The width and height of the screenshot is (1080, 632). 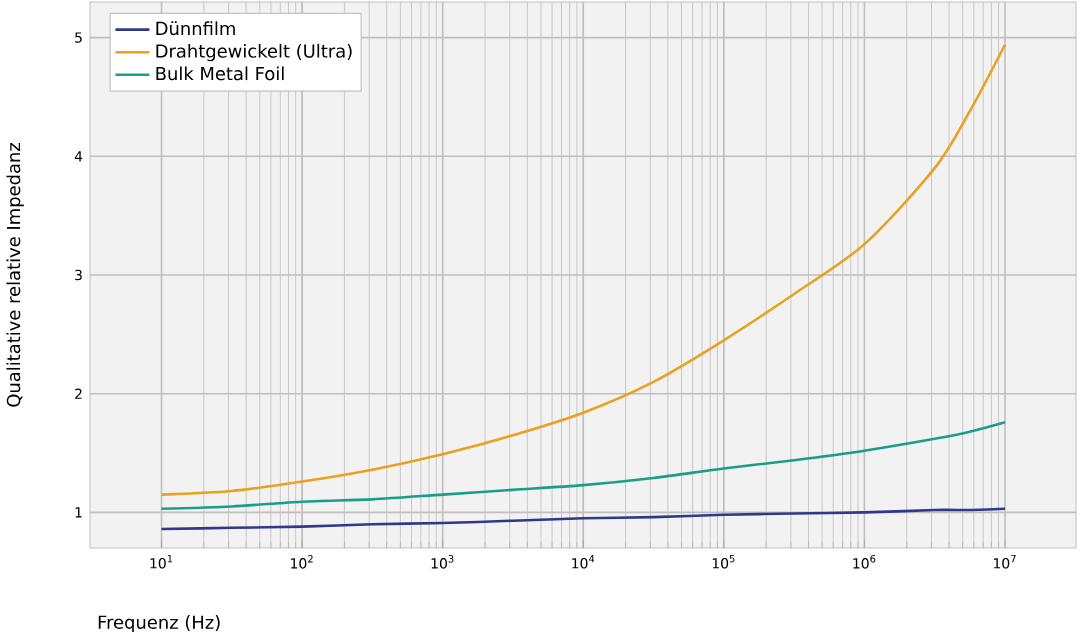 What do you see at coordinates (15, 275) in the screenshot?
I see `y-axis-title: Qualitative relative Impedanz` at bounding box center [15, 275].